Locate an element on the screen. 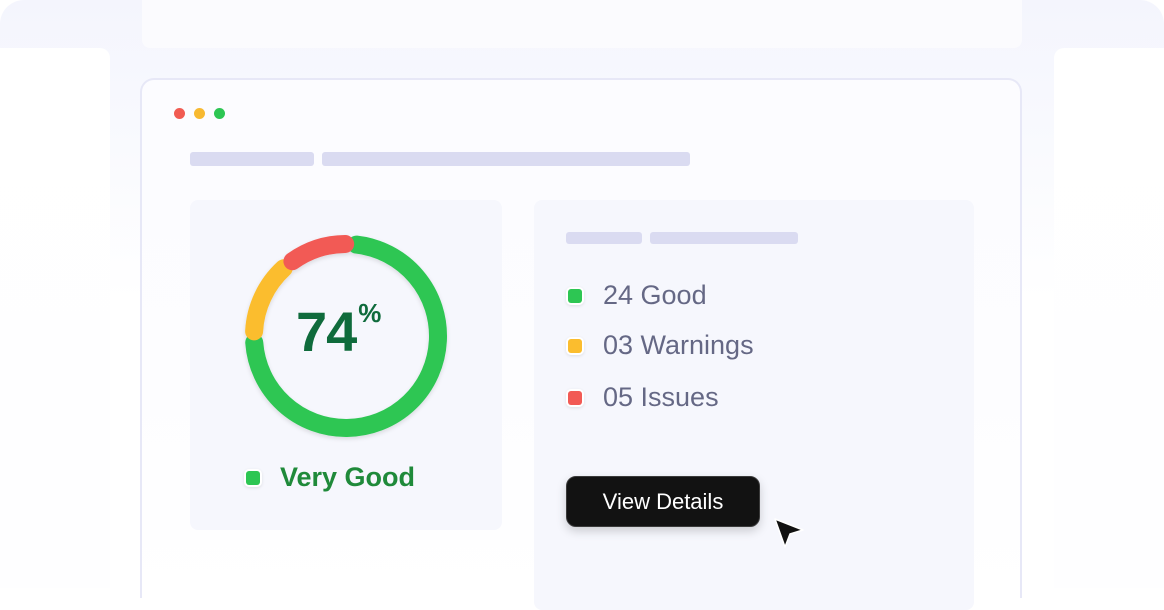  score-value: 74 is located at coordinates (326, 331).